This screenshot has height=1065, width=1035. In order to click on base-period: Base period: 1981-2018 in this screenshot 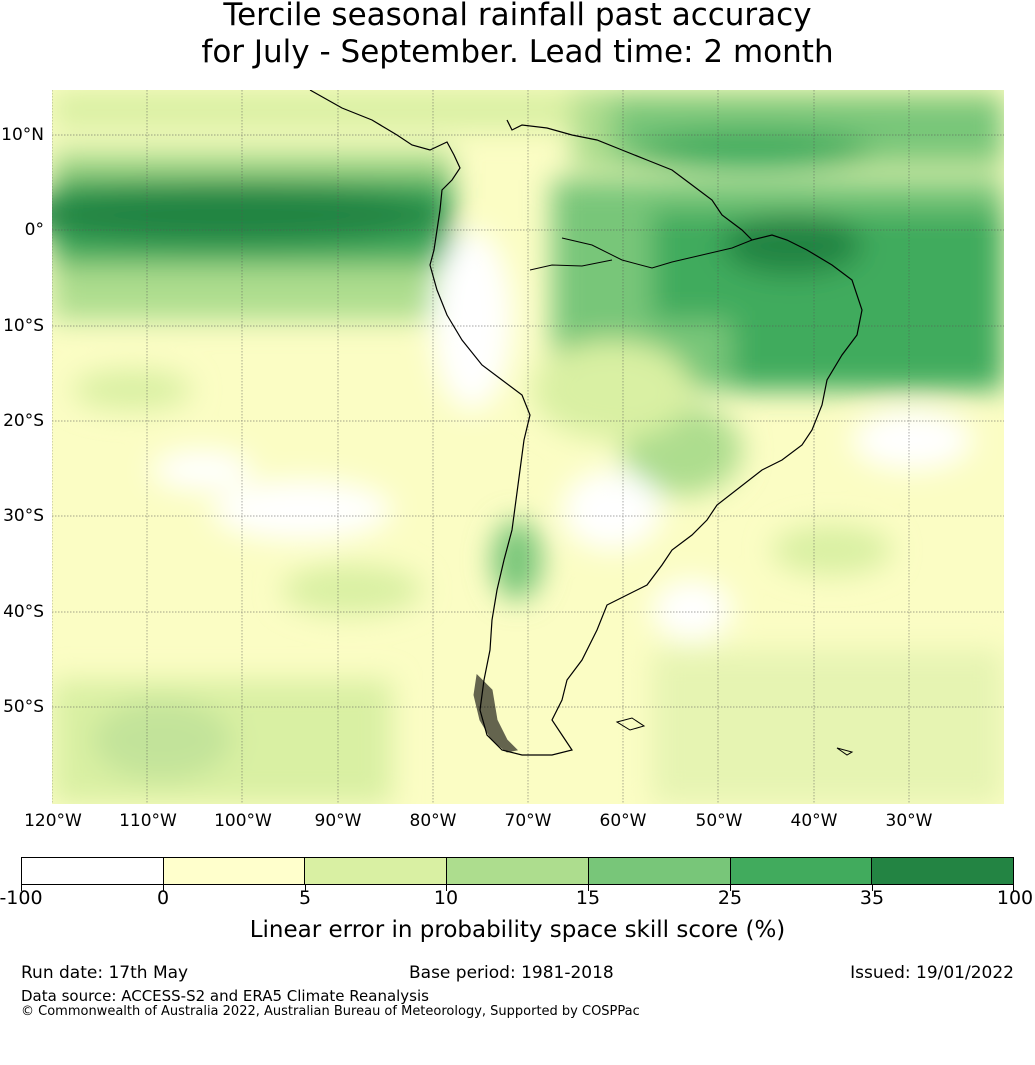, I will do `click(511, 973)`.